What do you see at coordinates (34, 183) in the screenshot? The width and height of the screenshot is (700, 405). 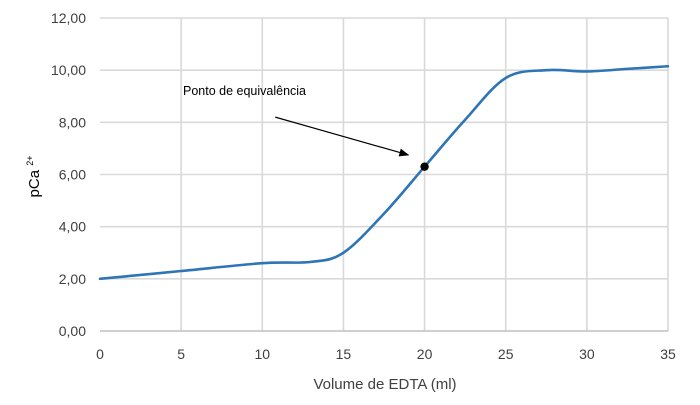 I see `y-axis-title-base: pCa` at bounding box center [34, 183].